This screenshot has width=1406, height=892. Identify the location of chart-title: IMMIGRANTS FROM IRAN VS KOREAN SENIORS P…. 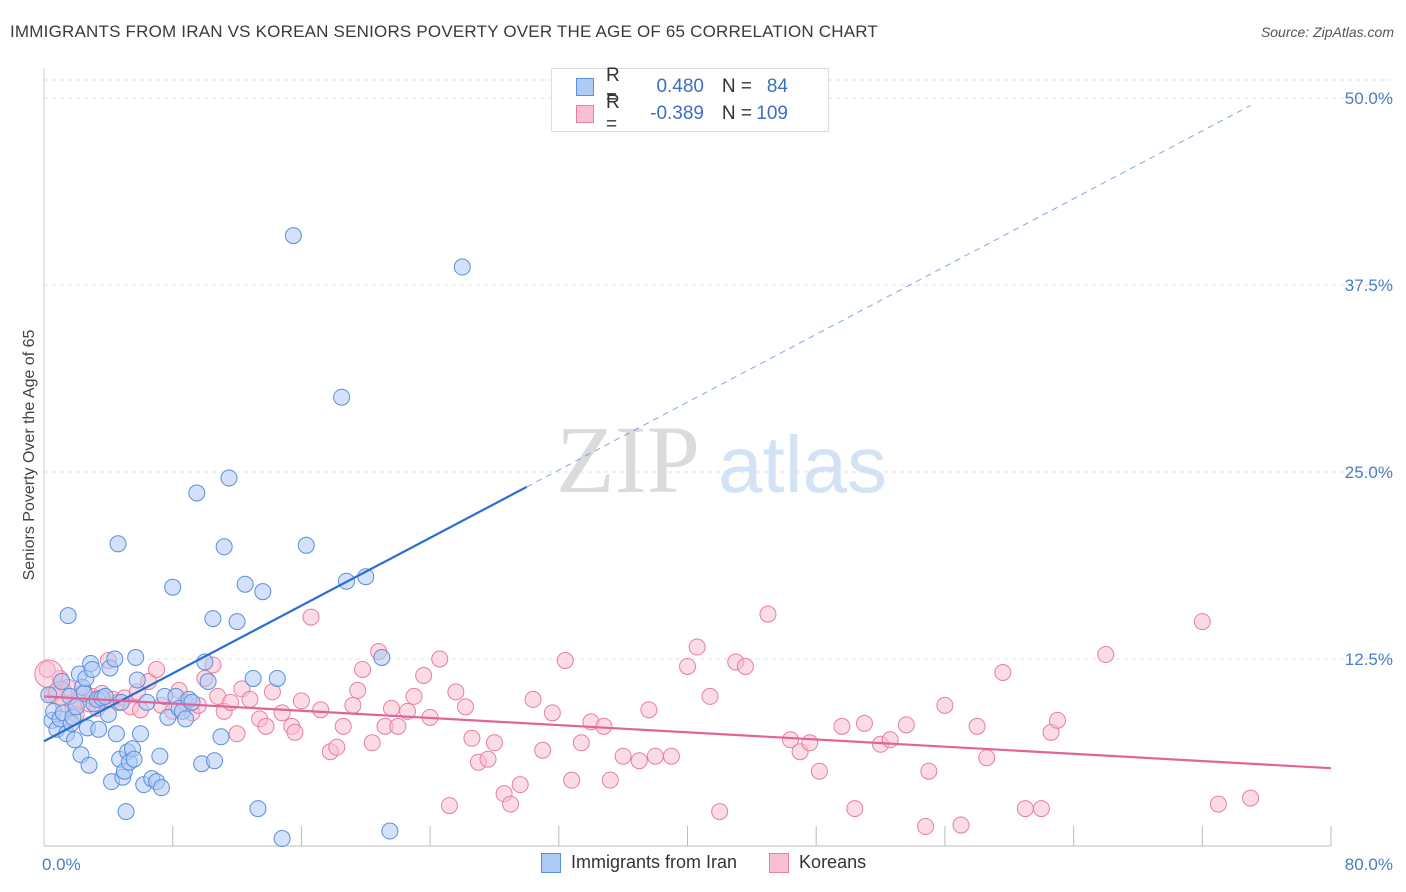
(444, 31).